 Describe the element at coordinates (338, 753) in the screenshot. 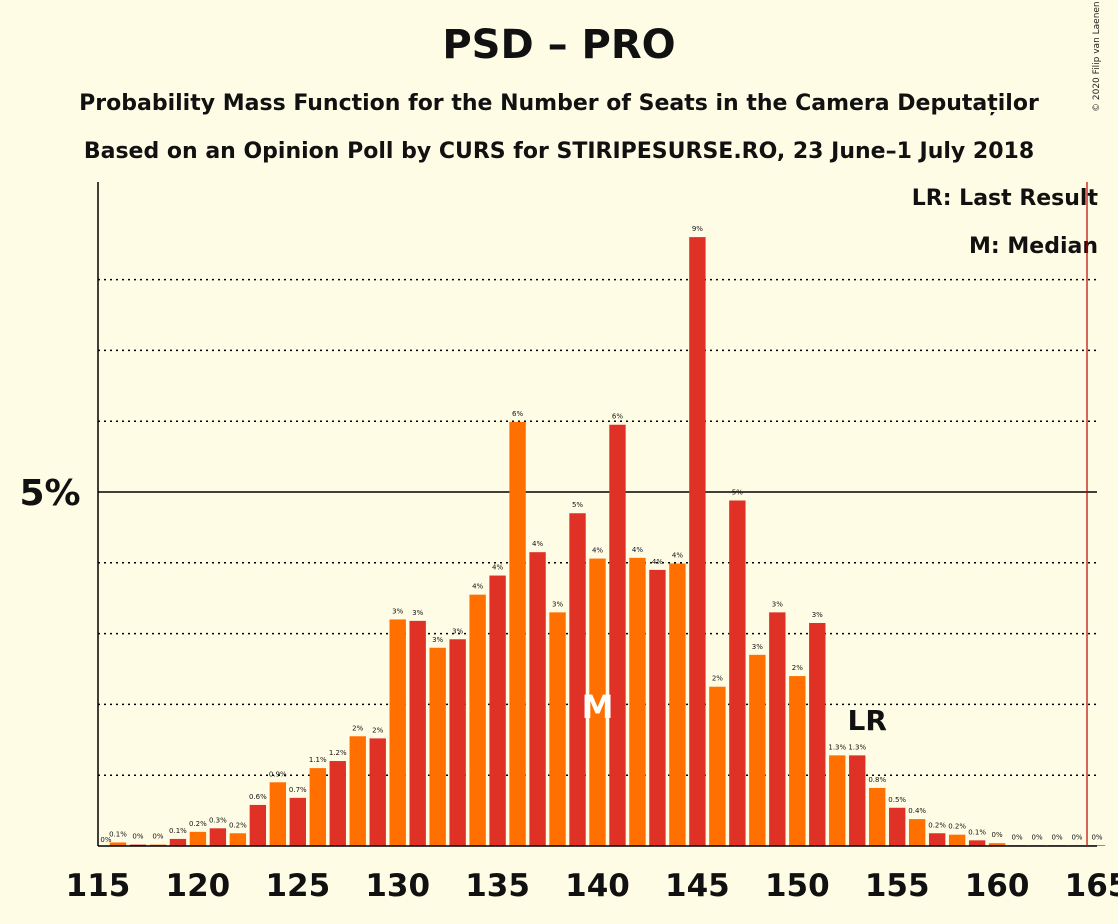

I see `data-label: 1.2%` at that location.